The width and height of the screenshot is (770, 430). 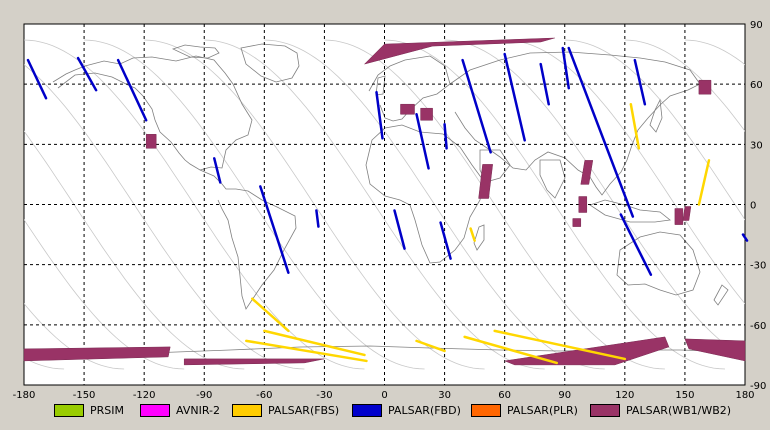 What do you see at coordinates (444, 395) in the screenshot?
I see `x-tick-label: 30` at bounding box center [444, 395].